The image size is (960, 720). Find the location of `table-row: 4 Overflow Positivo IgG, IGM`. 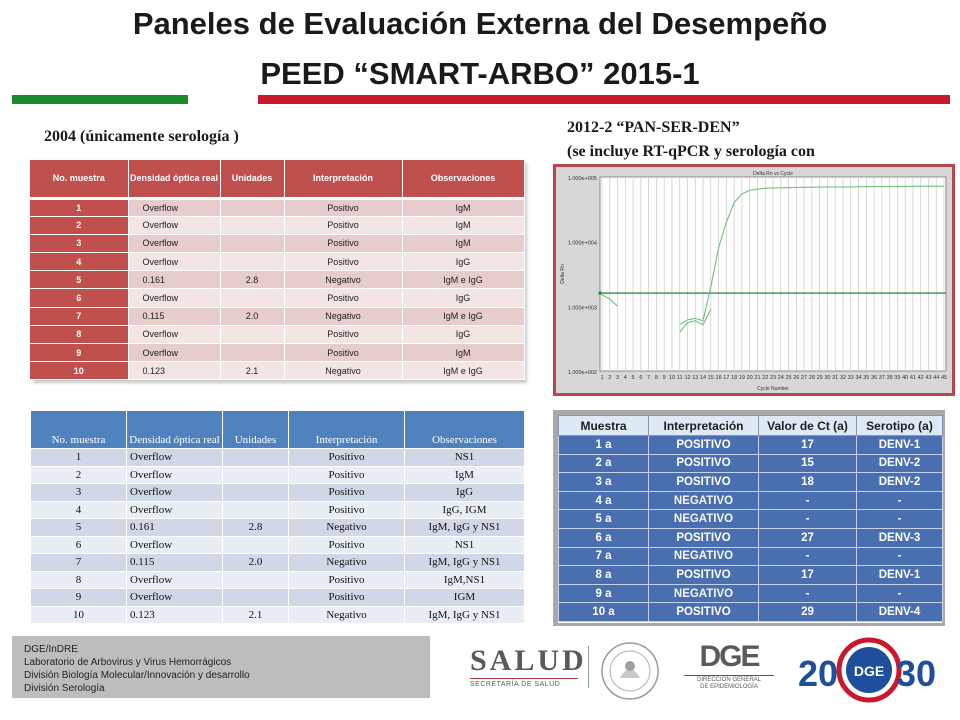

table-row: 4 Overflow Positivo IgG, IGM is located at coordinates (277, 509).